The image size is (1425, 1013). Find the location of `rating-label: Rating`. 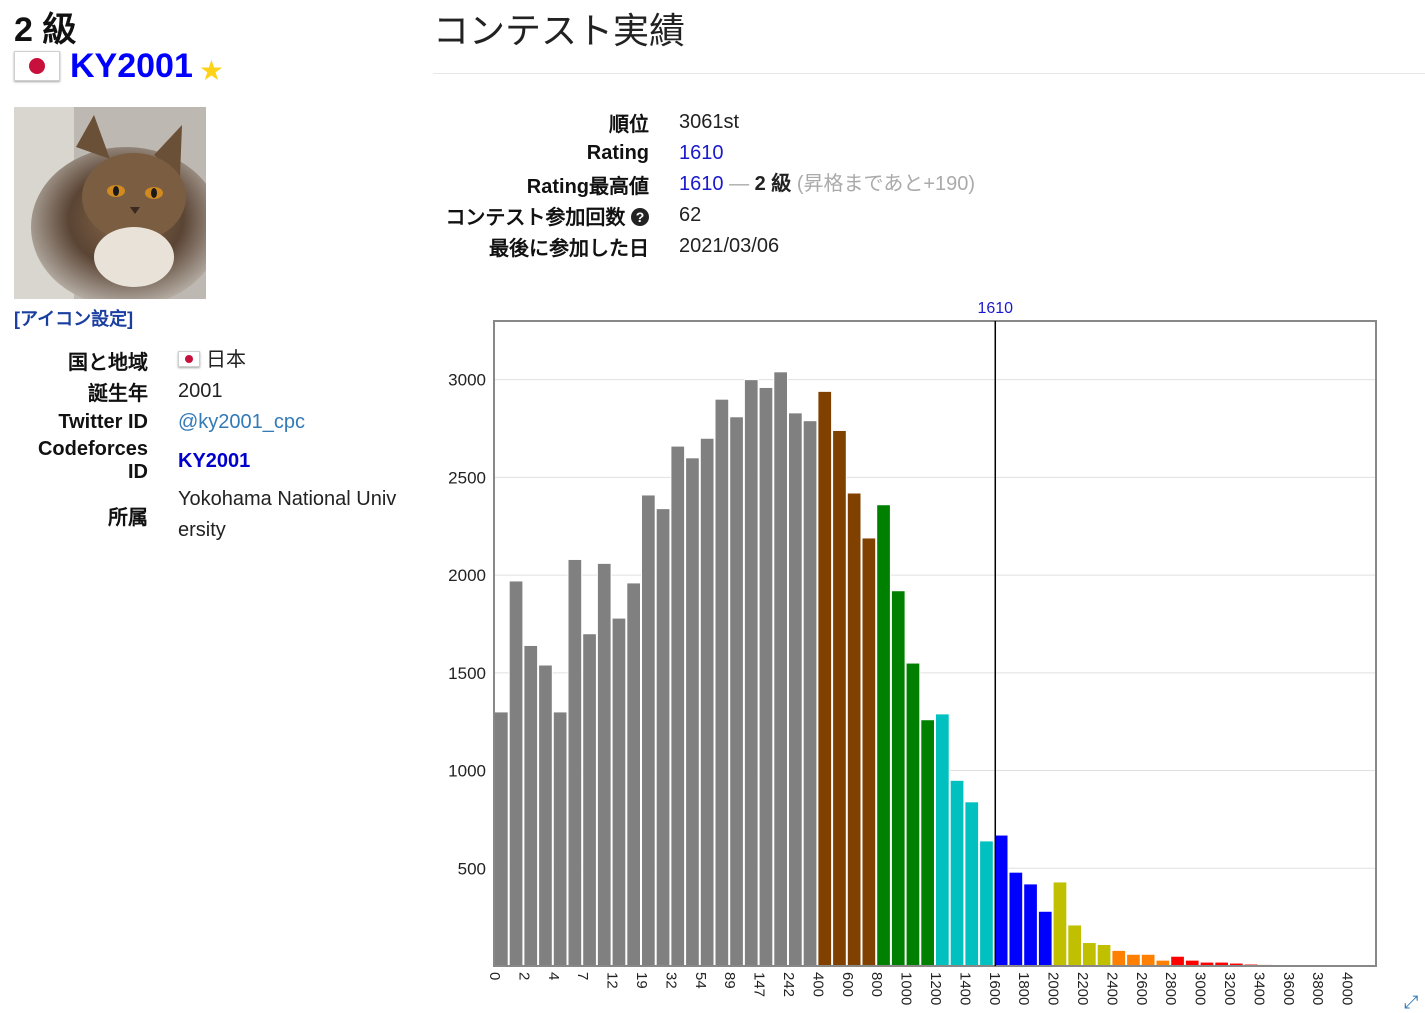

rating-label: Rating is located at coordinates (556, 153).